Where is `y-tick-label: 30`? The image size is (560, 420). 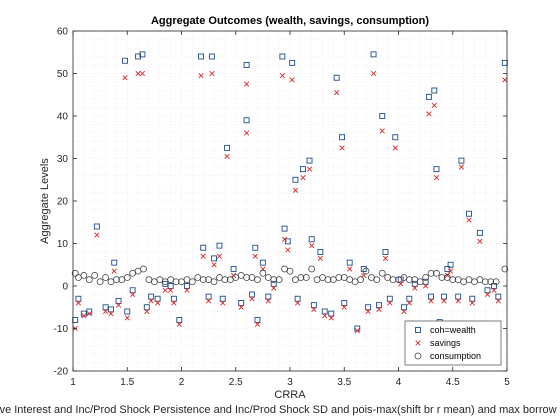 y-tick-label: 30 is located at coordinates (63, 159).